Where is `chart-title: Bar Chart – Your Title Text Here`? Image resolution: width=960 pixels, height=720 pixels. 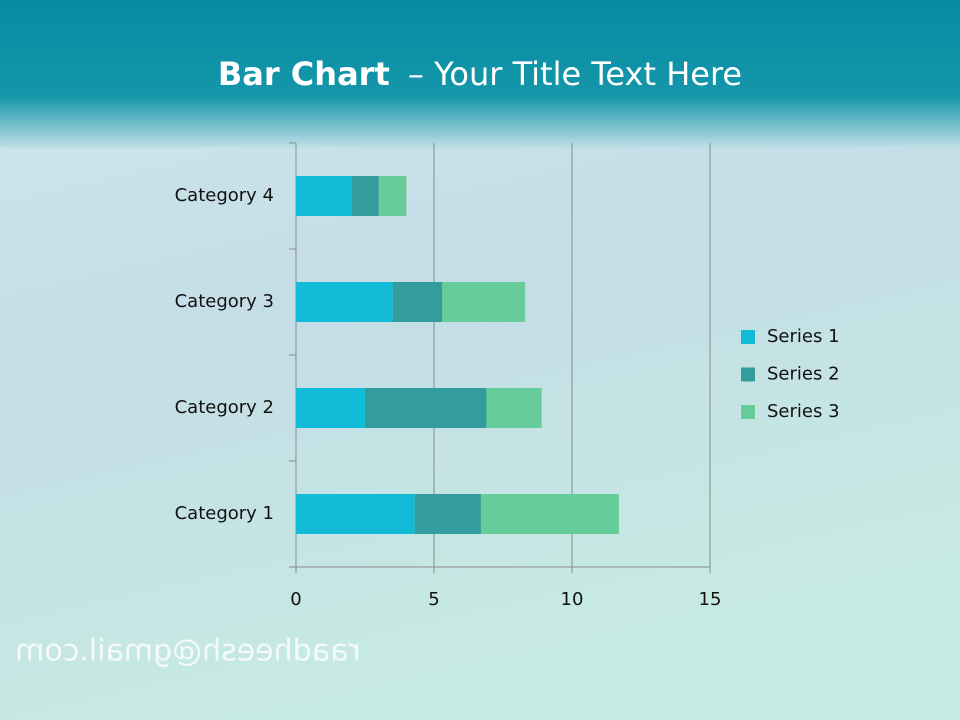 chart-title: Bar Chart – Your Title Text Here is located at coordinates (480, 74).